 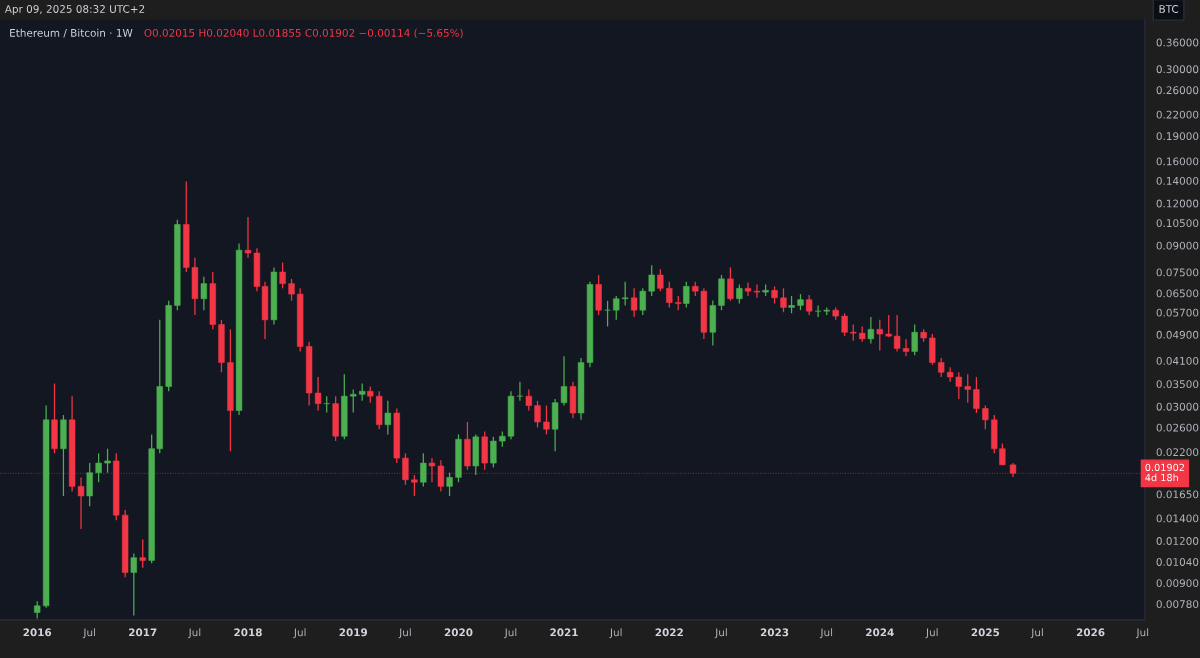 I want to click on x-tick-label: 2018, so click(x=248, y=632).